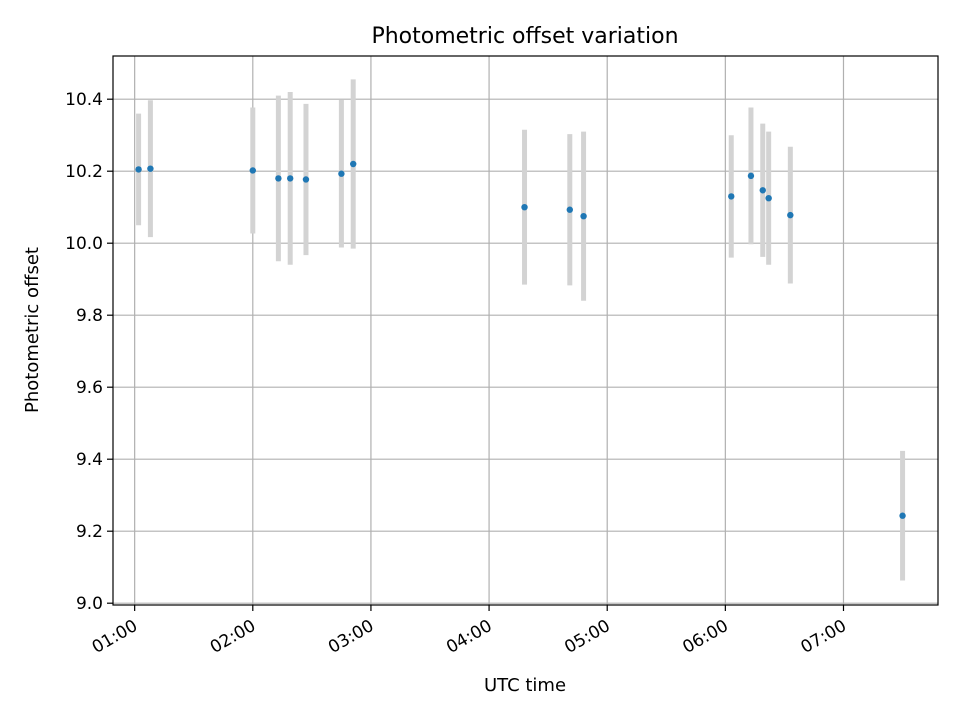 The image size is (960, 720). I want to click on y-tick-label: 9.2, so click(89, 532).